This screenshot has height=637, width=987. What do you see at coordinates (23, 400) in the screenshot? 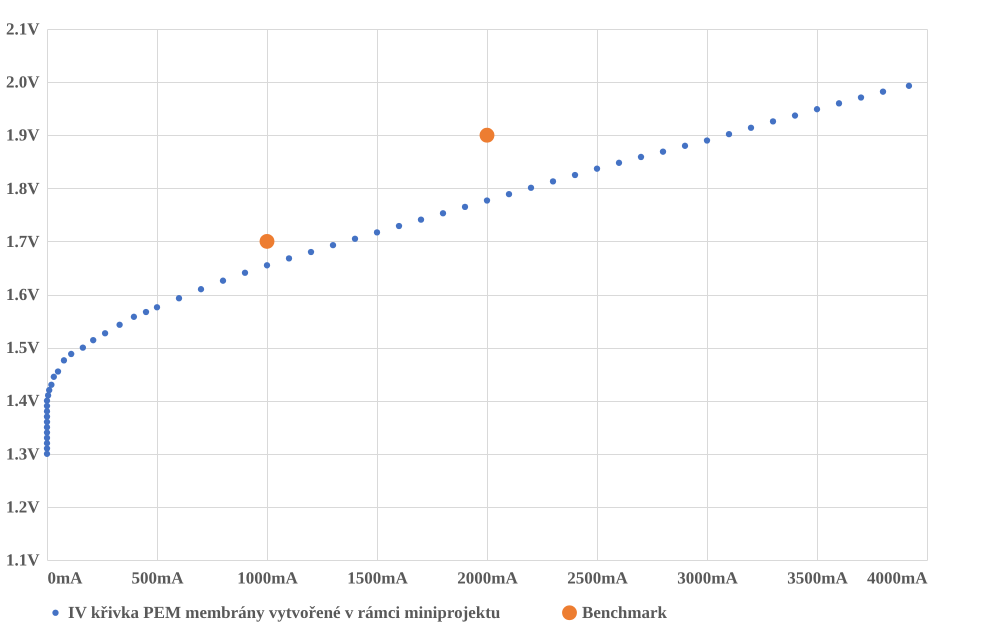
I see `y-tick-label: 1.4V` at bounding box center [23, 400].